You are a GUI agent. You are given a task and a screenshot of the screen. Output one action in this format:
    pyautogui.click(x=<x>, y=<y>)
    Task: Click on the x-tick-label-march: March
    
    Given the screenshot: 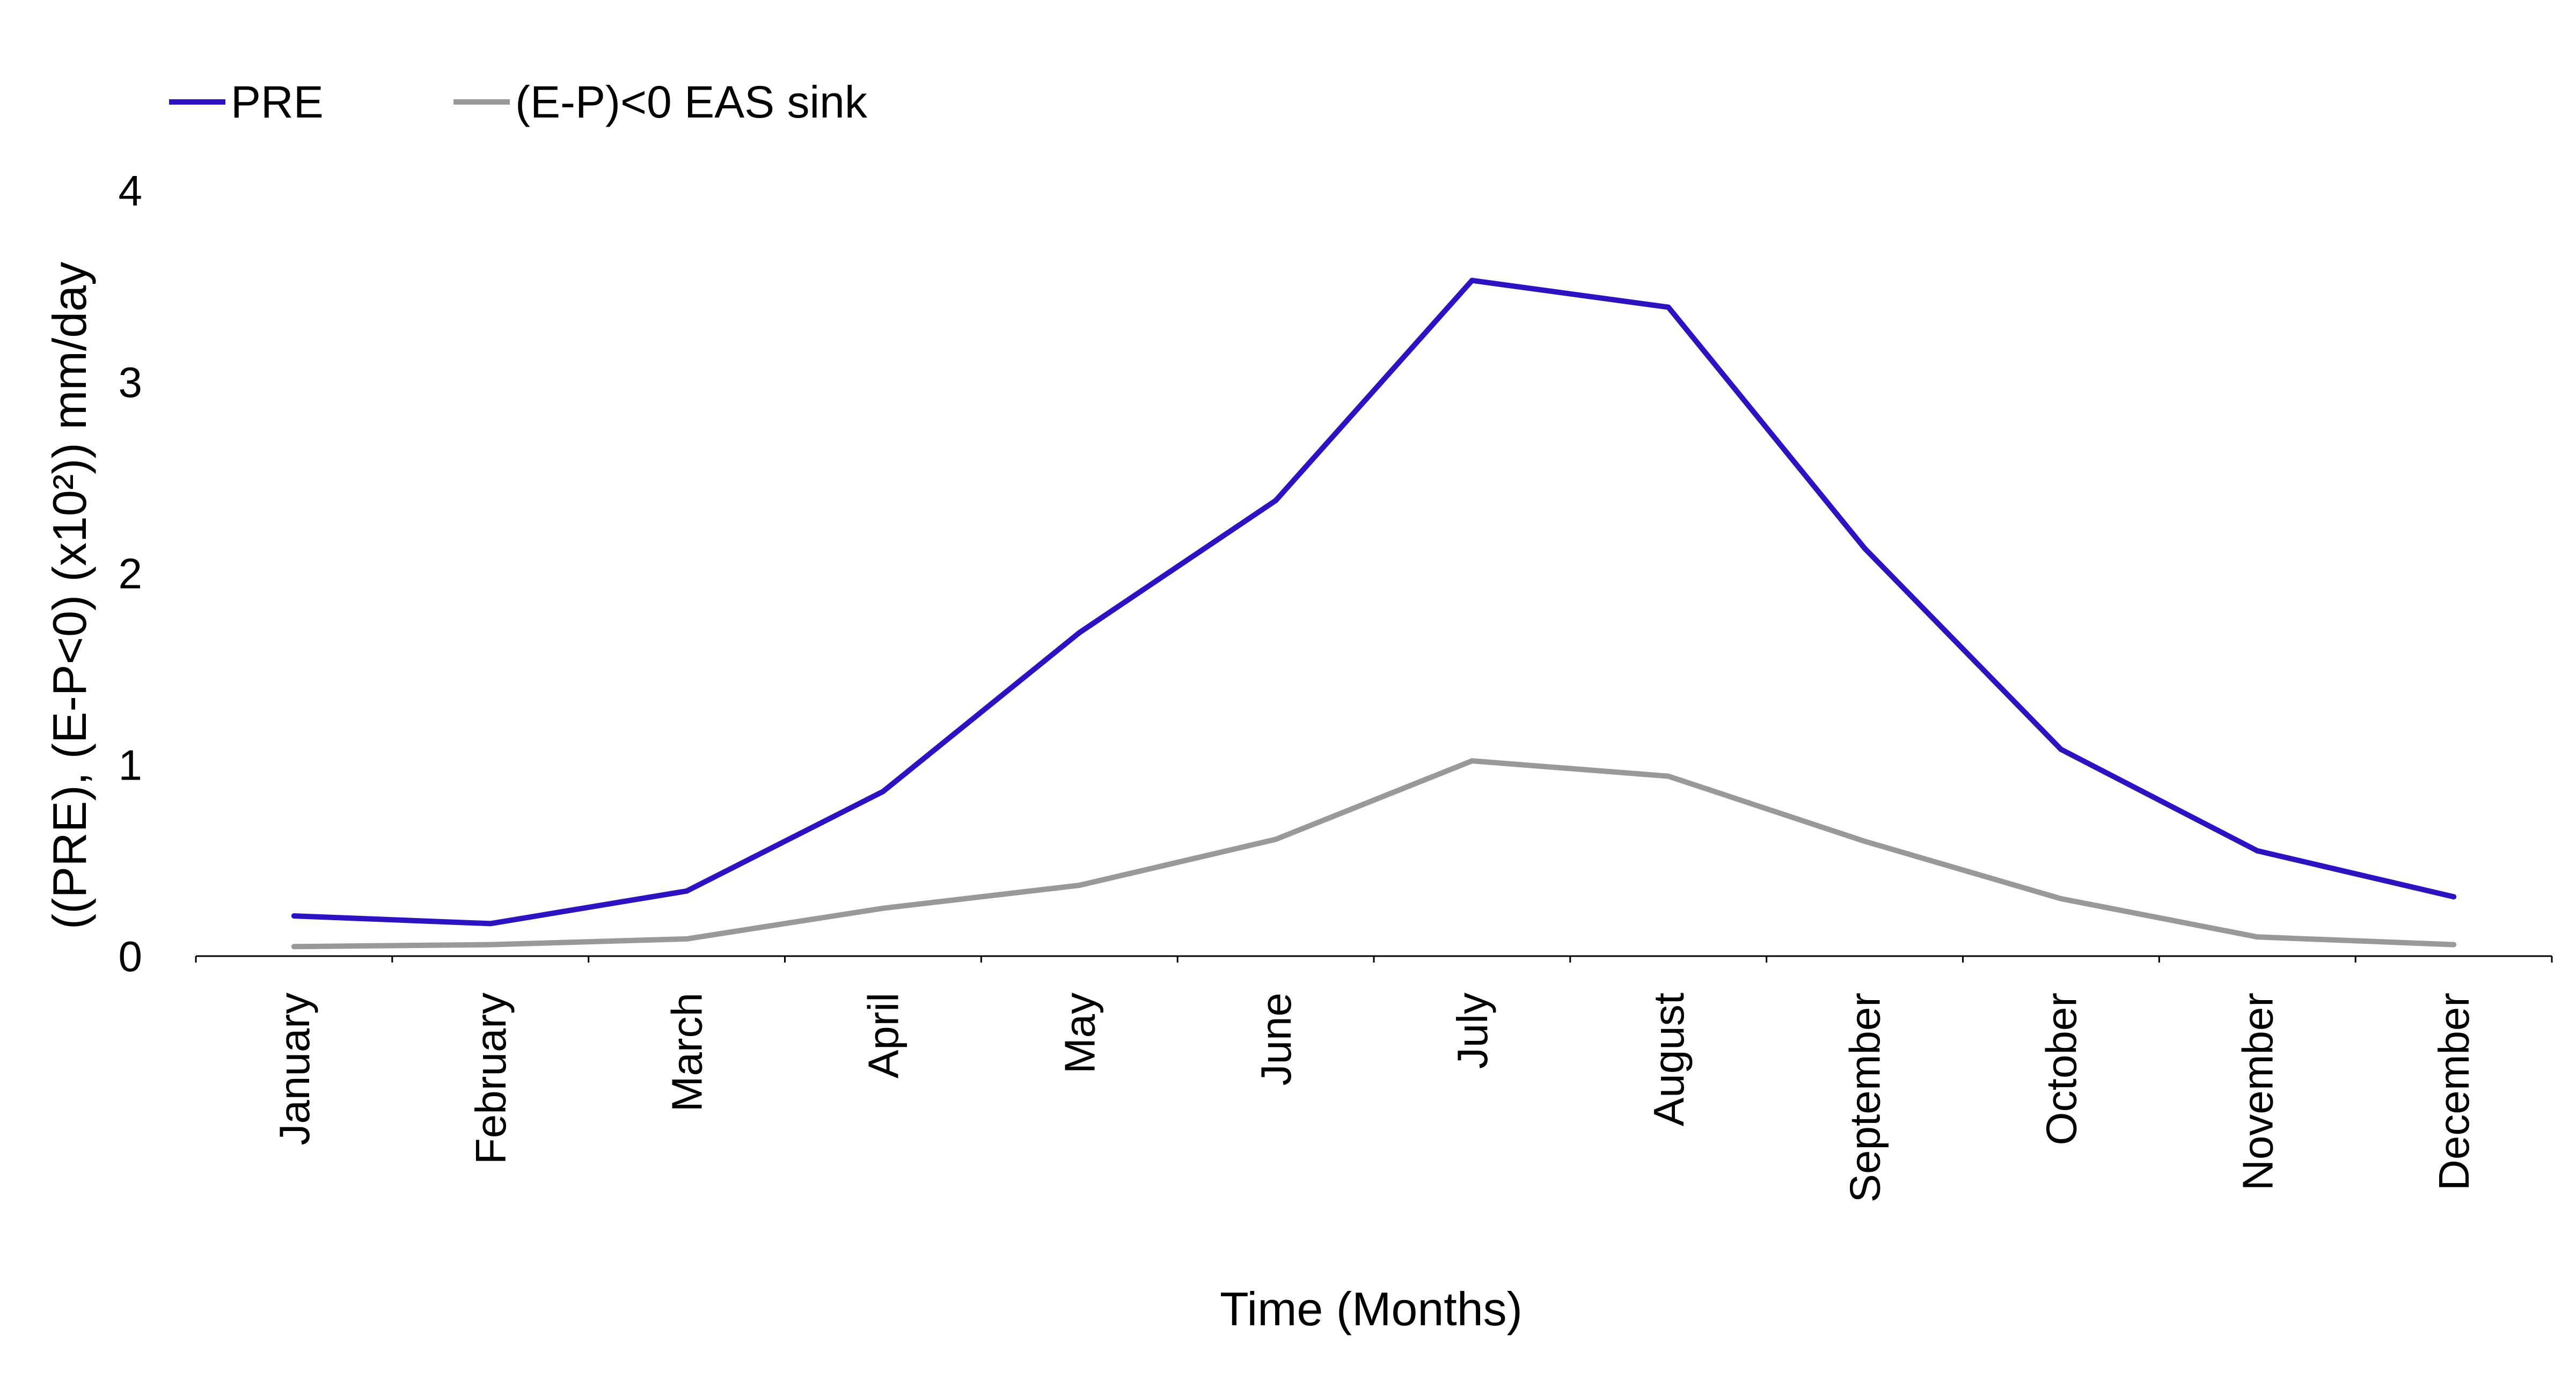 What is the action you would take?
    pyautogui.click(x=687, y=1052)
    